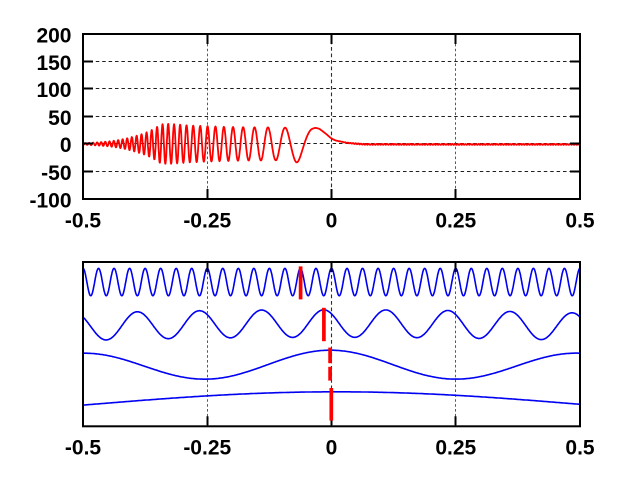 Image resolution: width=640 pixels, height=484 pixels. What do you see at coordinates (50, 201) in the screenshot?
I see `svg-text: -100` at bounding box center [50, 201].